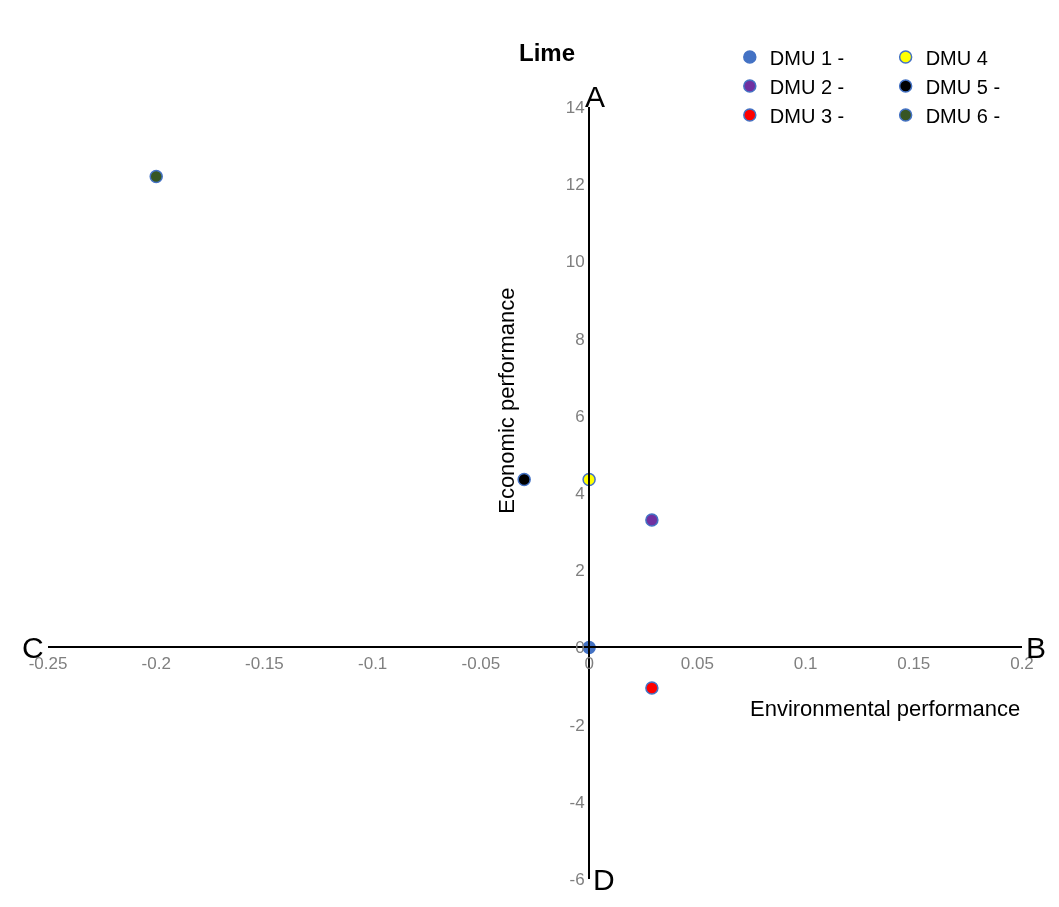 This screenshot has height=907, width=1059. What do you see at coordinates (575, 107) in the screenshot?
I see `y-tick-label: 14` at bounding box center [575, 107].